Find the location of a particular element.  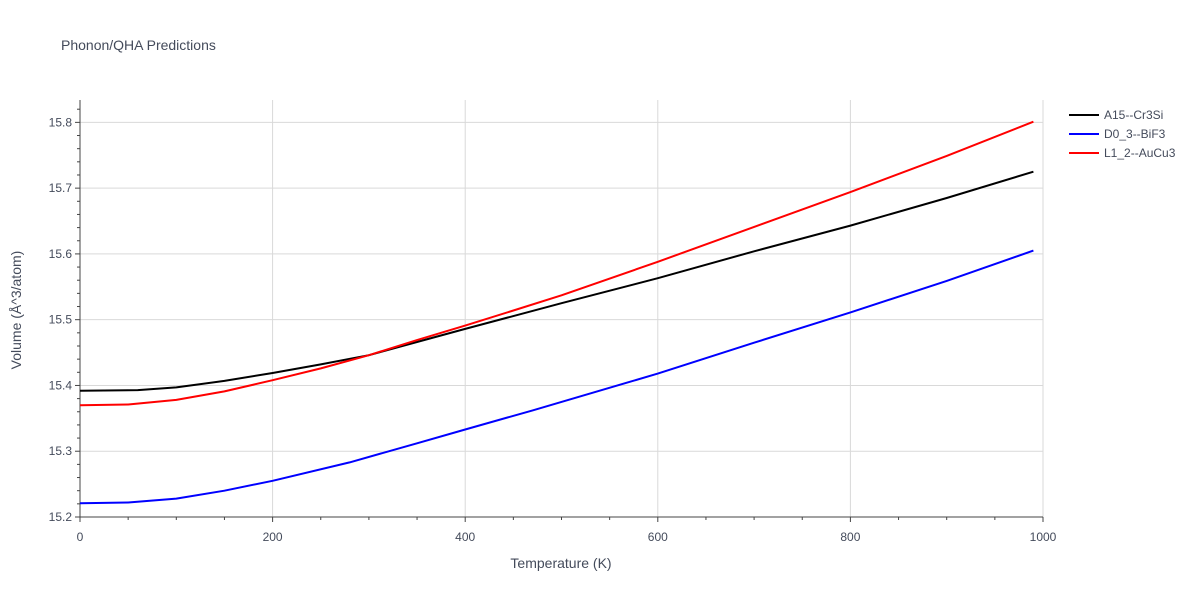

y-axis-ticks: 15.2 15.3 15.4 15.5 15.6 15.7 15.8 is located at coordinates (61, 319).